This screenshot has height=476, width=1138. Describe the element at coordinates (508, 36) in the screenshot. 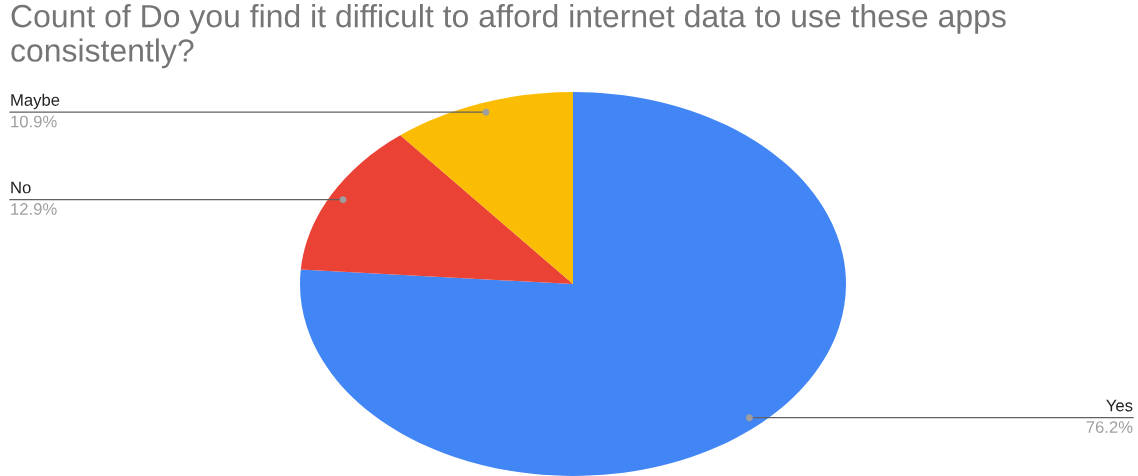

I see `chart-title: Count of Do you find it difficult to afford internet data to use these apps consistently?` at that location.